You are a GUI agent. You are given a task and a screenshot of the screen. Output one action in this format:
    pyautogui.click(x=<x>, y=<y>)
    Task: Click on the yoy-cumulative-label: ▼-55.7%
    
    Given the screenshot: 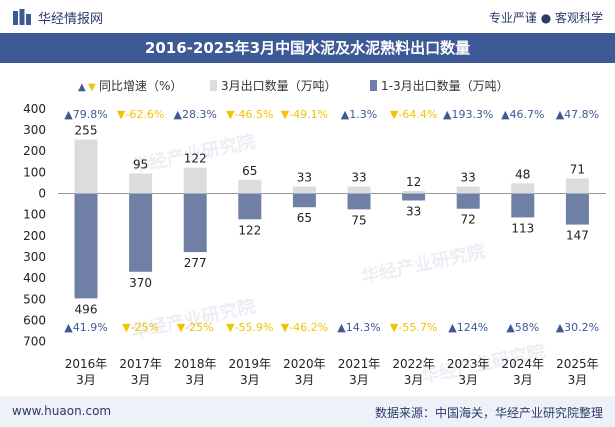 What is the action you would take?
    pyautogui.click(x=413, y=327)
    